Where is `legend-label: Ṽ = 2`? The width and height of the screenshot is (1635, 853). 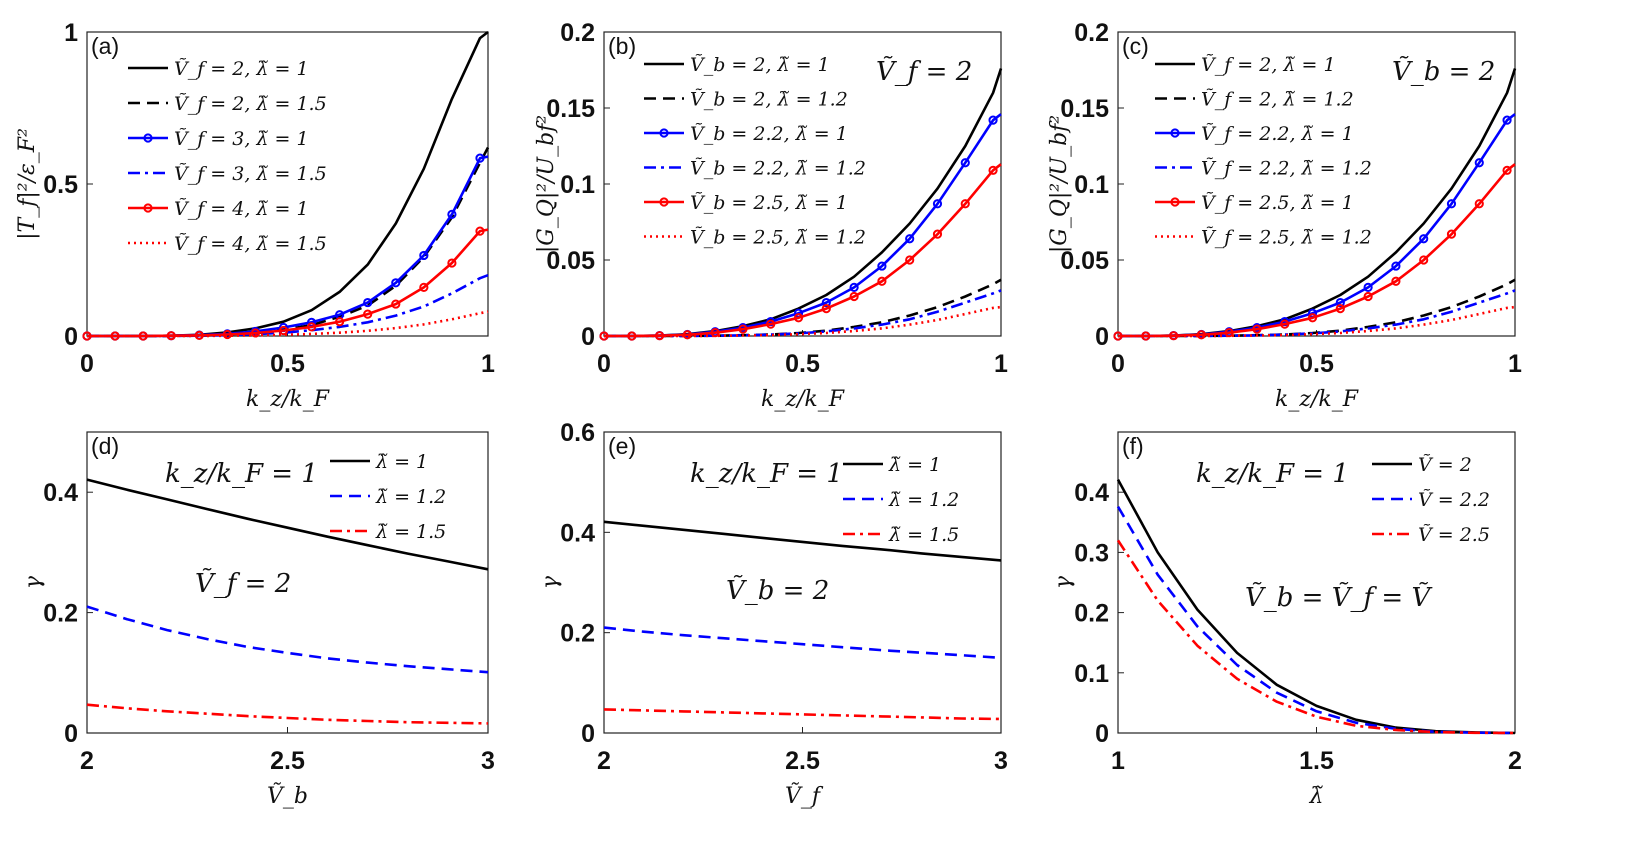
legend-label: Ṽ = 2 is located at coordinates (1445, 465).